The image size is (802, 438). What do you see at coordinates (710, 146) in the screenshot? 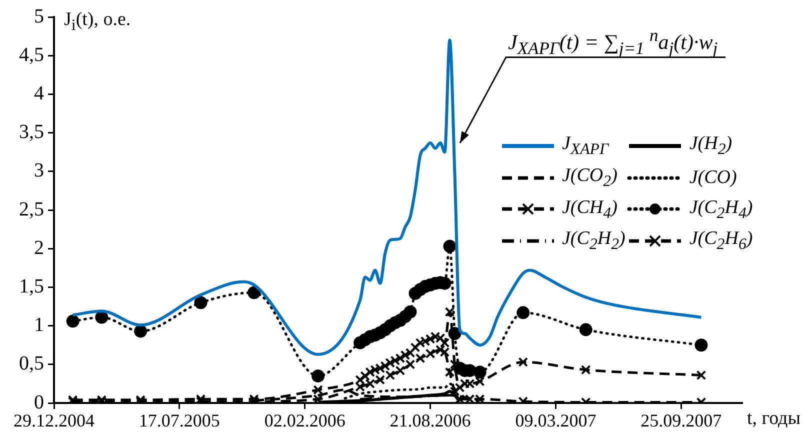
I see `legend-label: J(H$_{2}$)` at bounding box center [710, 146].